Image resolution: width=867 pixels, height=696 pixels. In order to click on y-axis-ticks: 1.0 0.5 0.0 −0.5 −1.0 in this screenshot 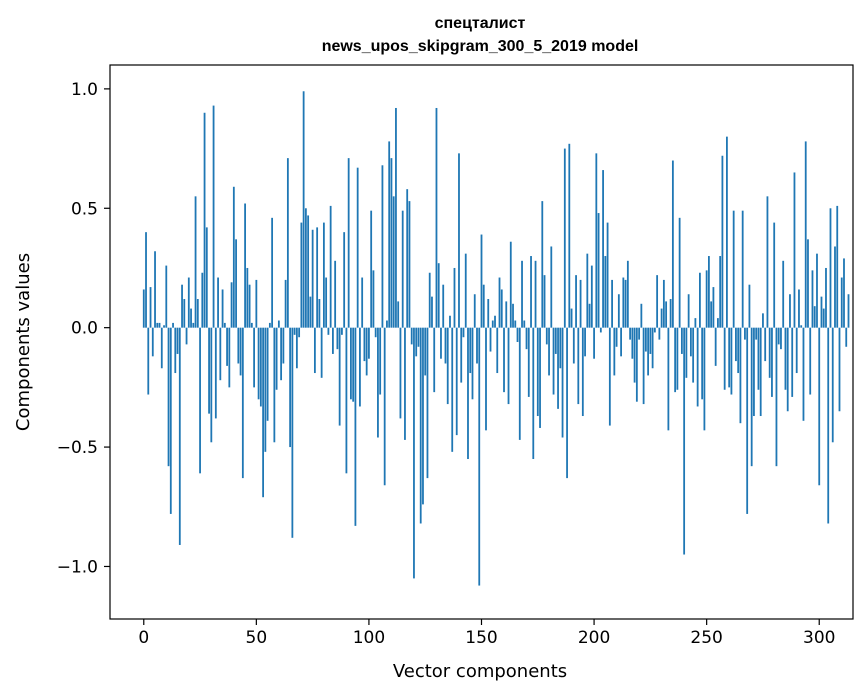, I will do `click(83, 328)`.